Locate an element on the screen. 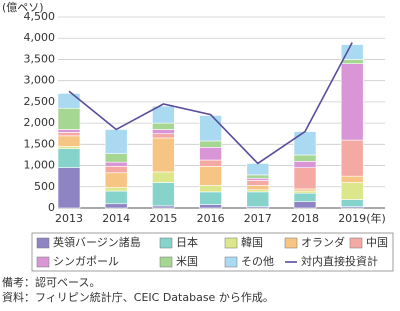 The width and height of the screenshot is (400, 311). y-tick-label: 4,000 is located at coordinates (40, 37).